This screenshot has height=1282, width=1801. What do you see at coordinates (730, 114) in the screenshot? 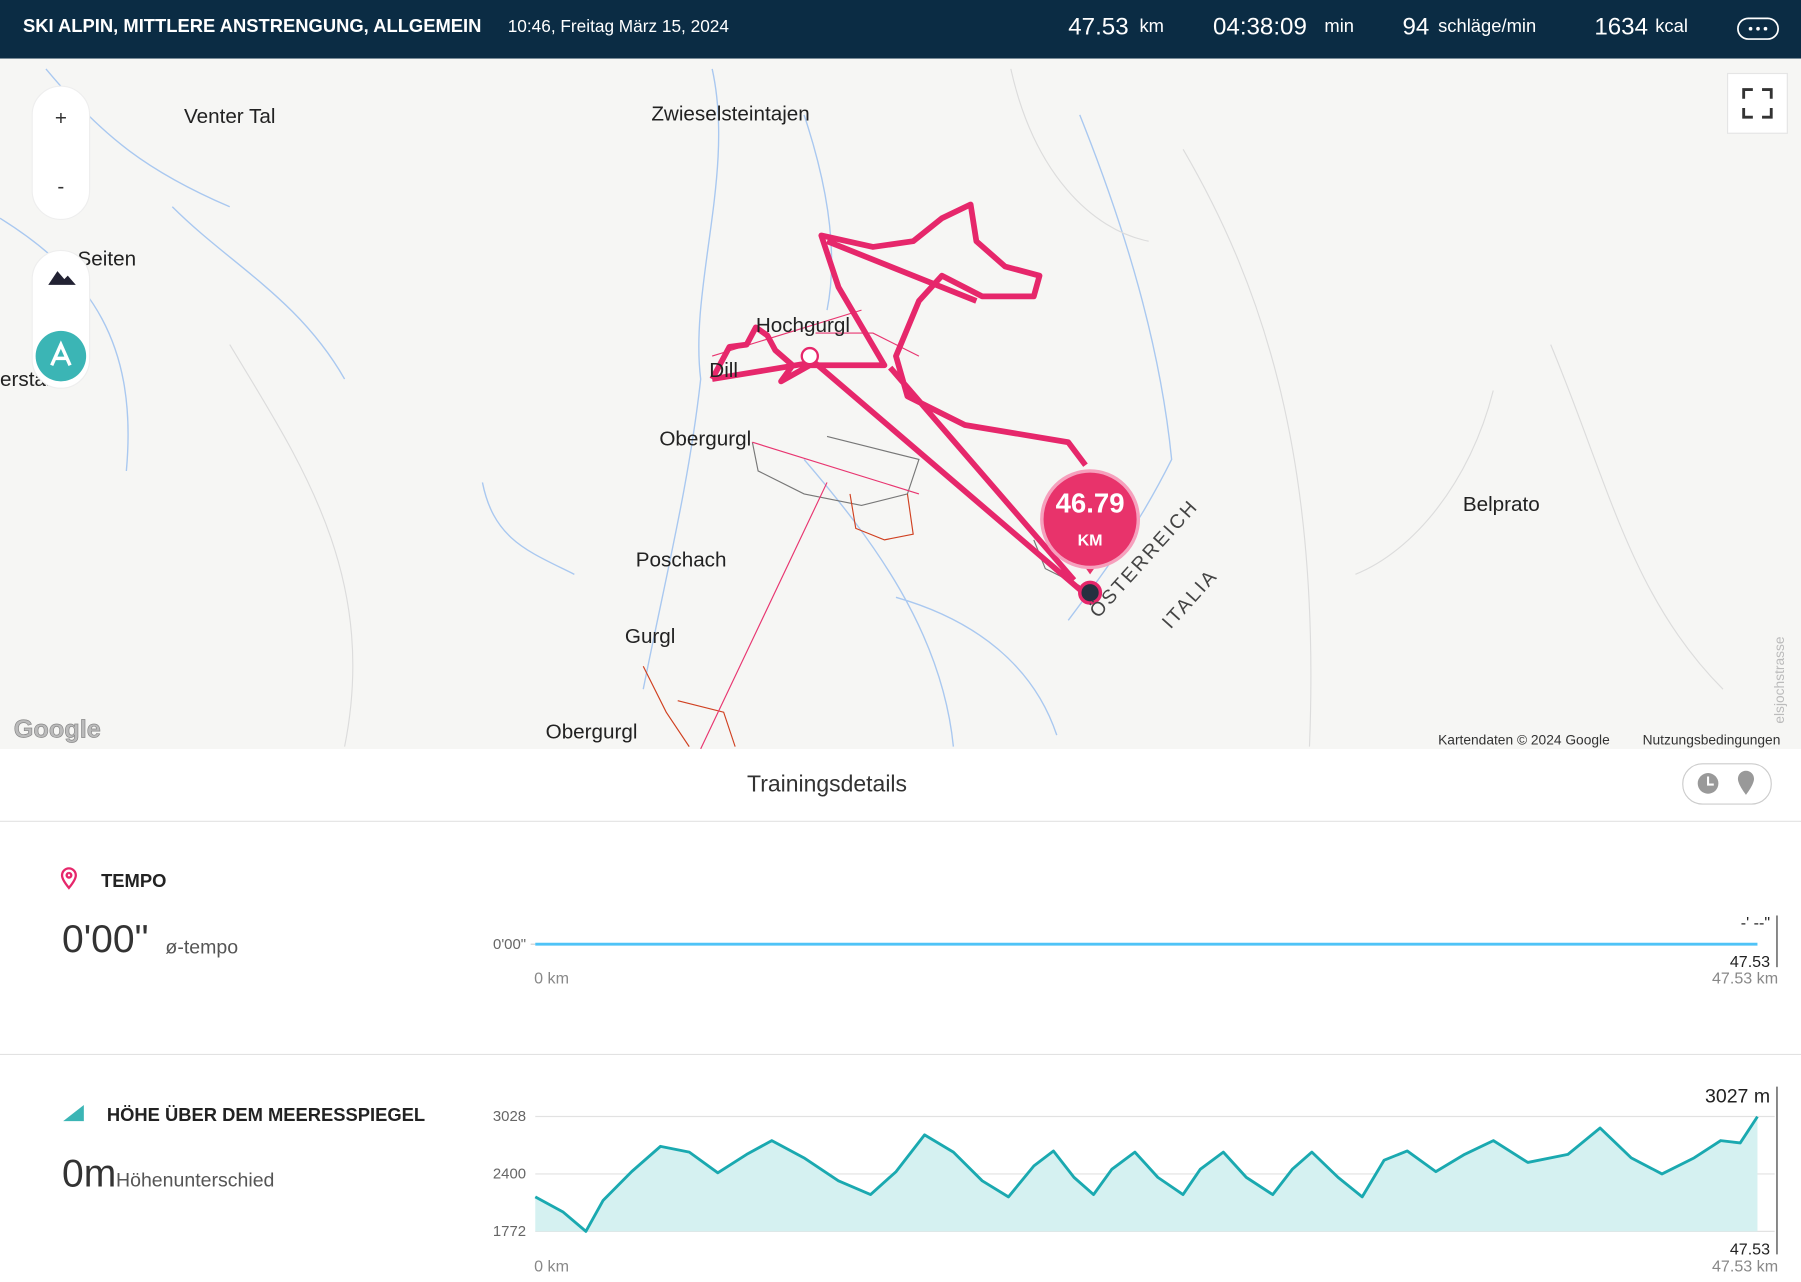
I see `place-label: Zwieselsteintajen` at bounding box center [730, 114].